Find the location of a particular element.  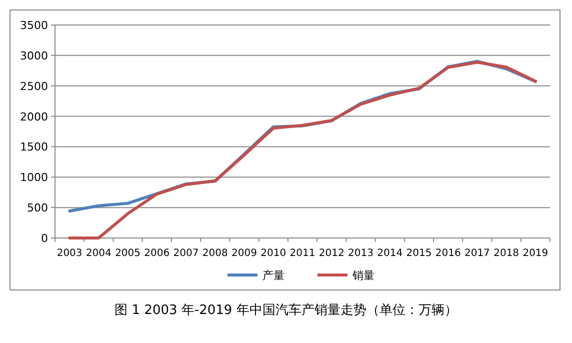

legend-label: 销量 is located at coordinates (363, 275).